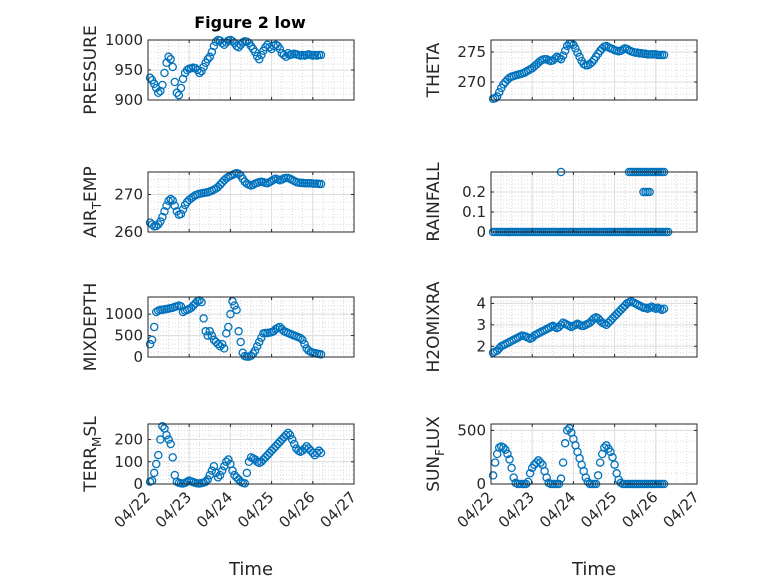  I want to click on x-tick-label: 04/27, so click(681, 509).